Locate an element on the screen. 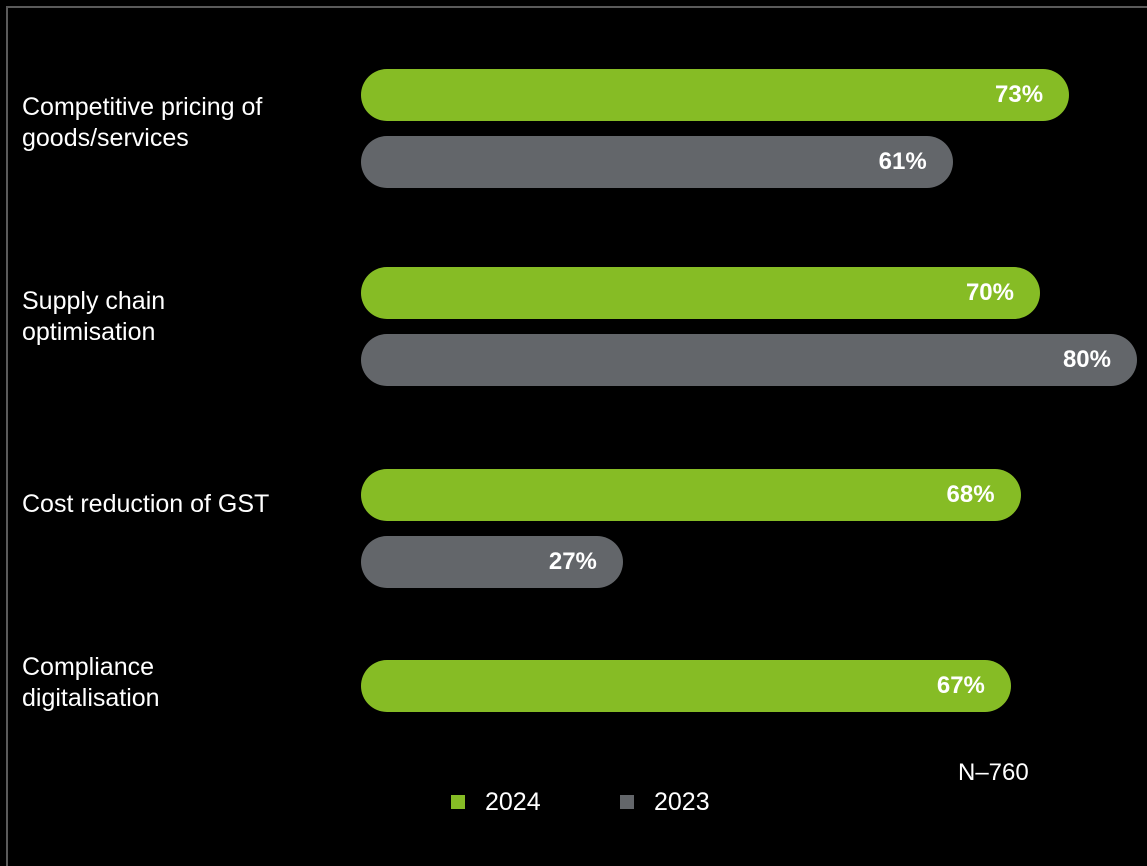  bar-2023: 61% is located at coordinates (657, 162).